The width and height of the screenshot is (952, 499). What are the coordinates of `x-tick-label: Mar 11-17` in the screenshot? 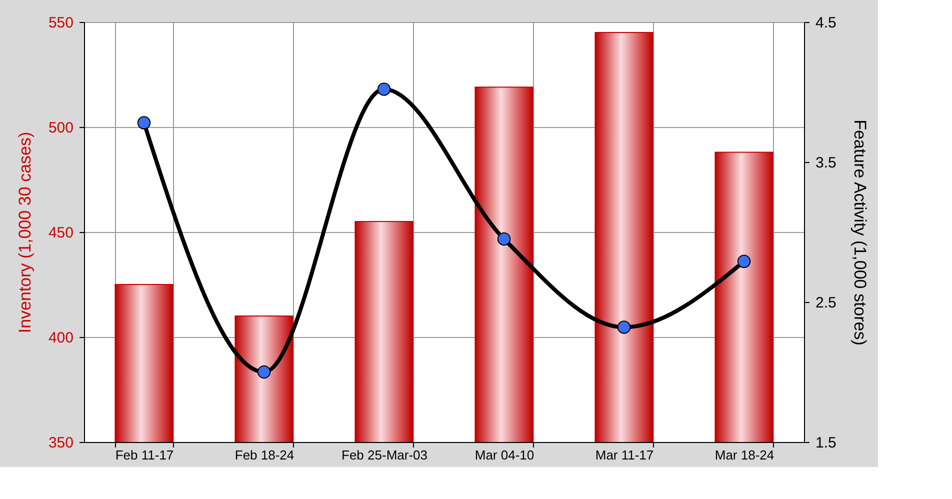 It's located at (624, 455).